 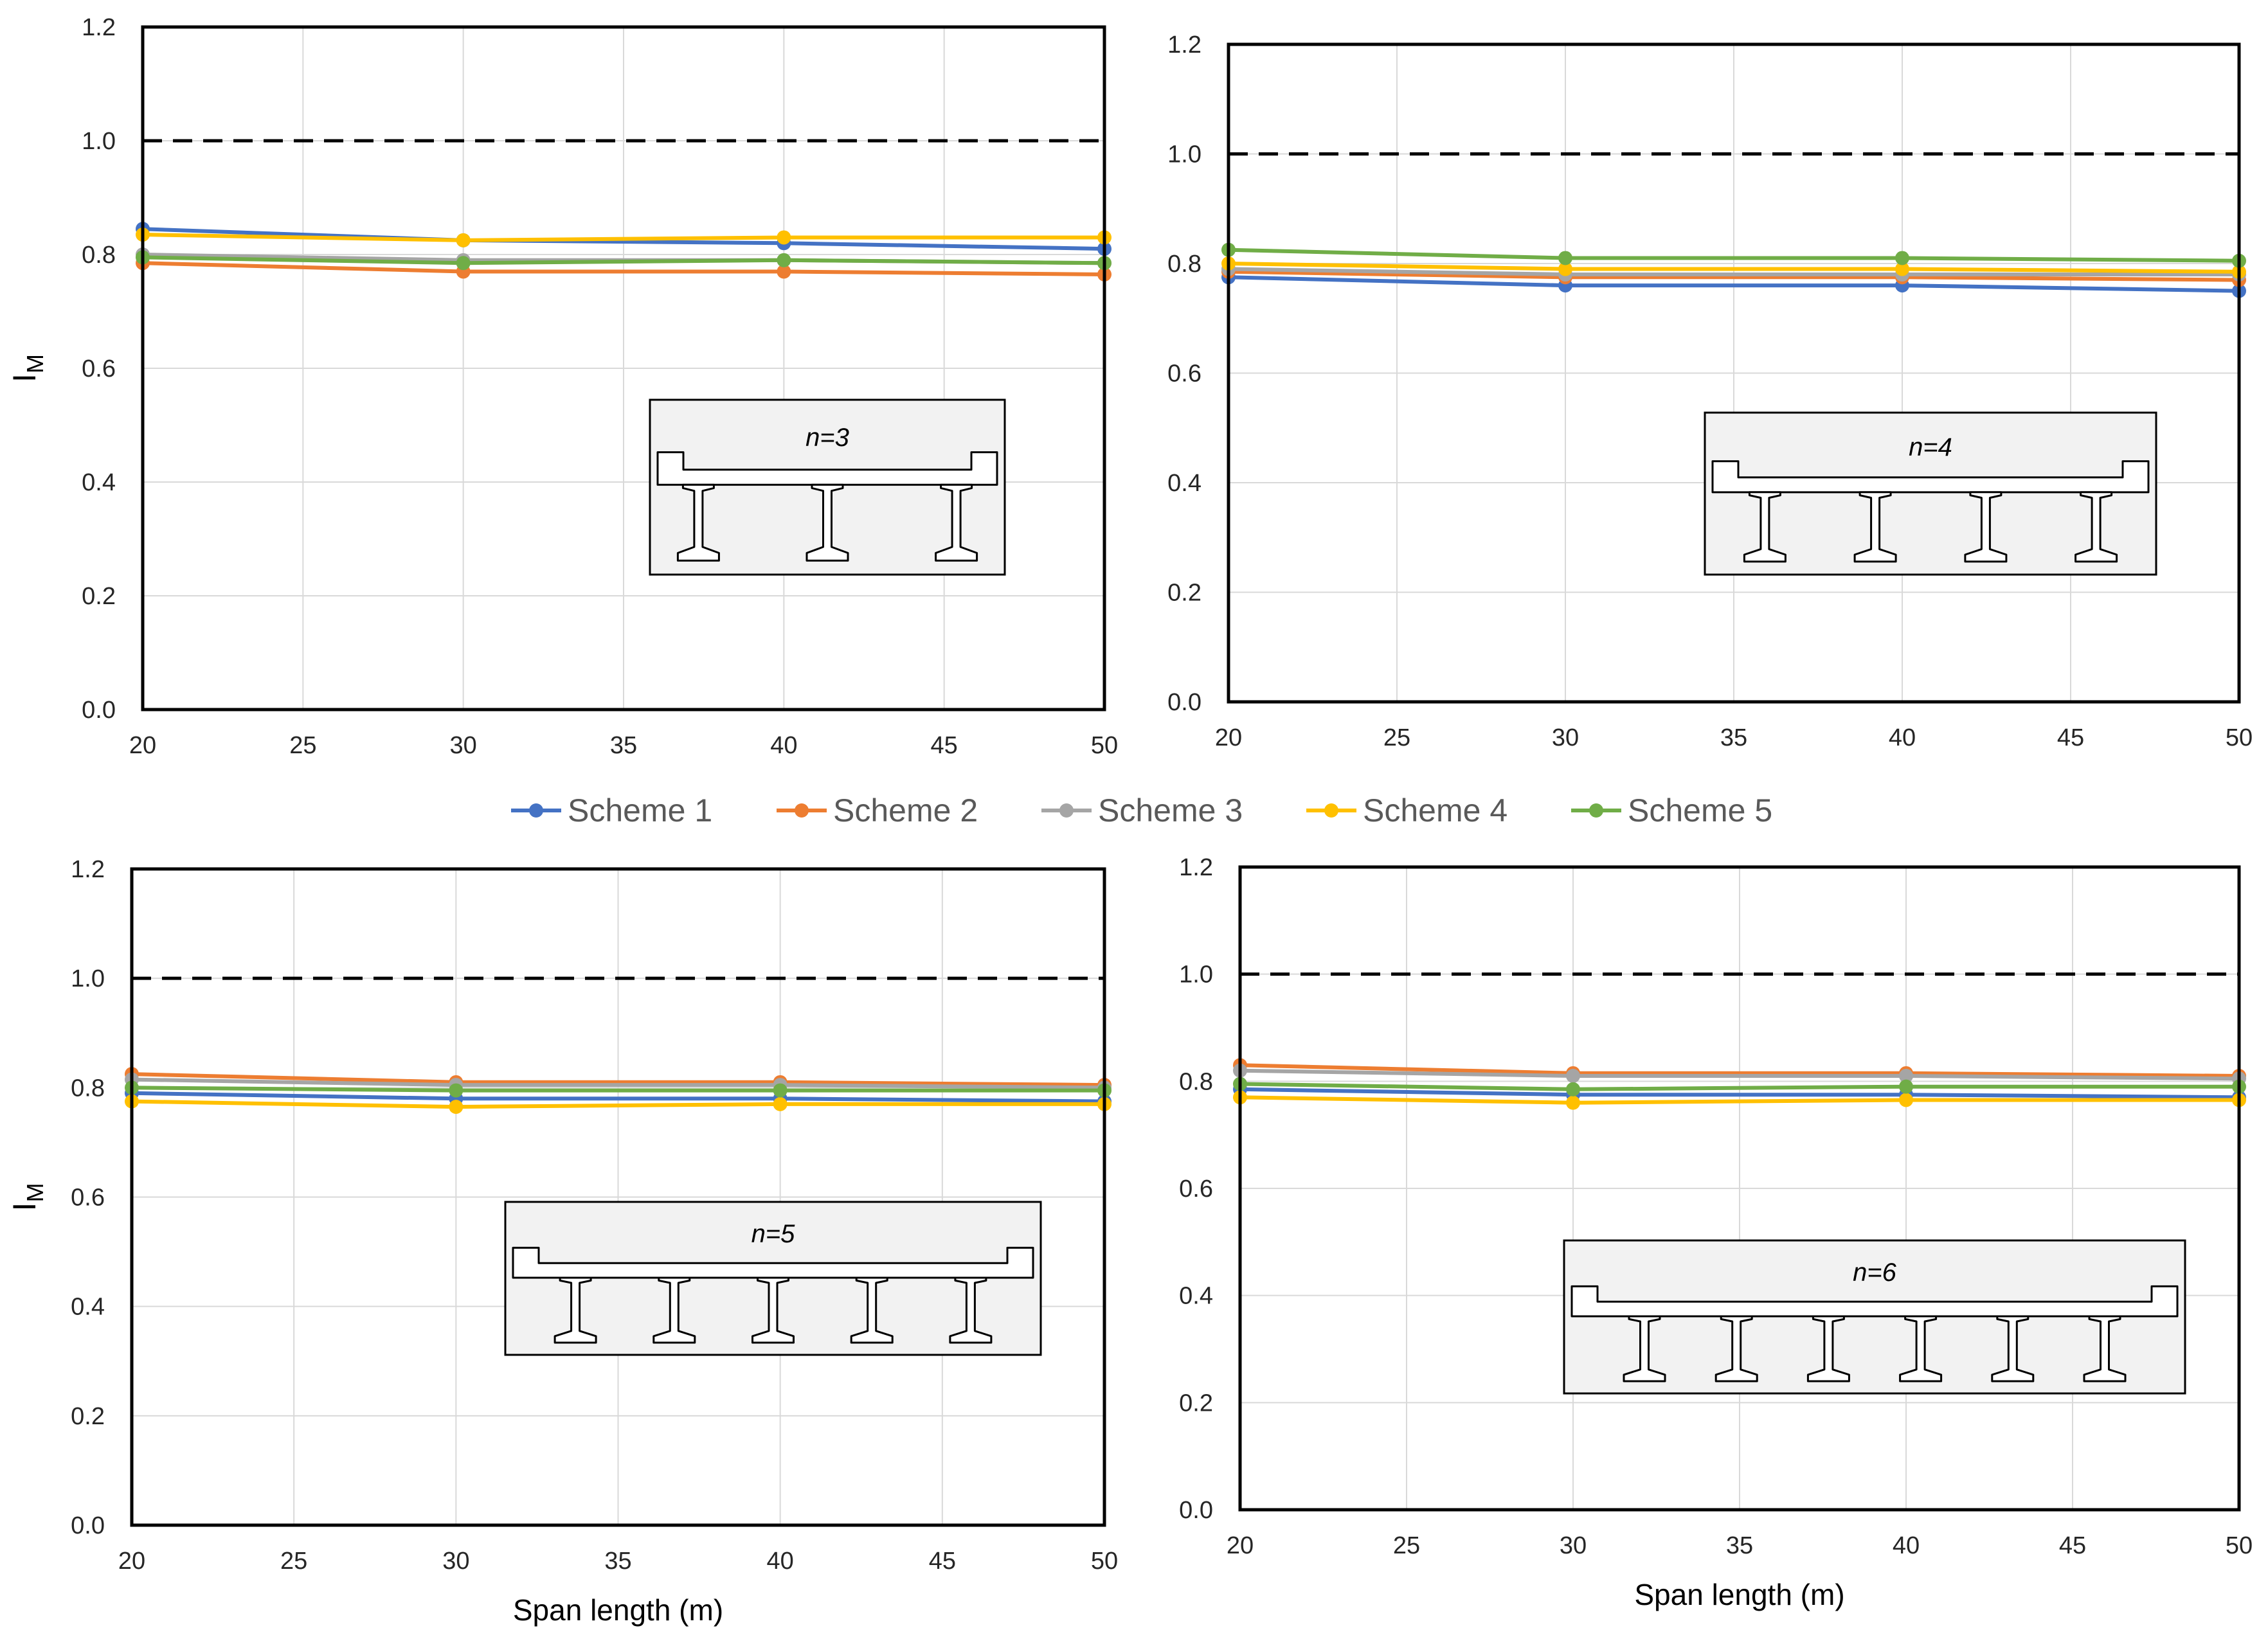 I want to click on x-tick-label: 45, so click(x=2073, y=1545).